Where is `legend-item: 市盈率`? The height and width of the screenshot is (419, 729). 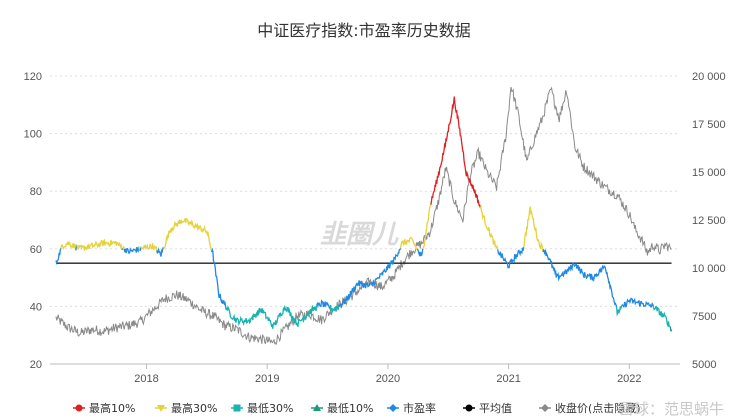 legend-item: 市盈率 is located at coordinates (411, 408).